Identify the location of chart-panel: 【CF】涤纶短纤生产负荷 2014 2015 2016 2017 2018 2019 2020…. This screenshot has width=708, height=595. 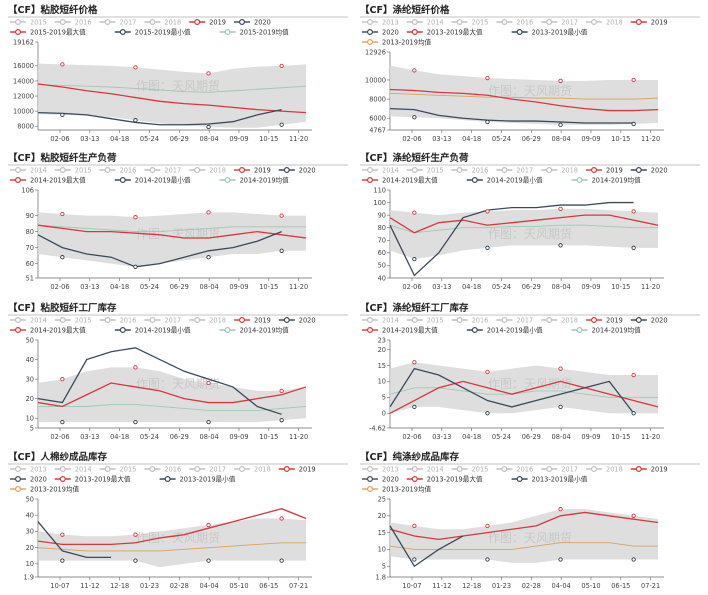
(530, 220).